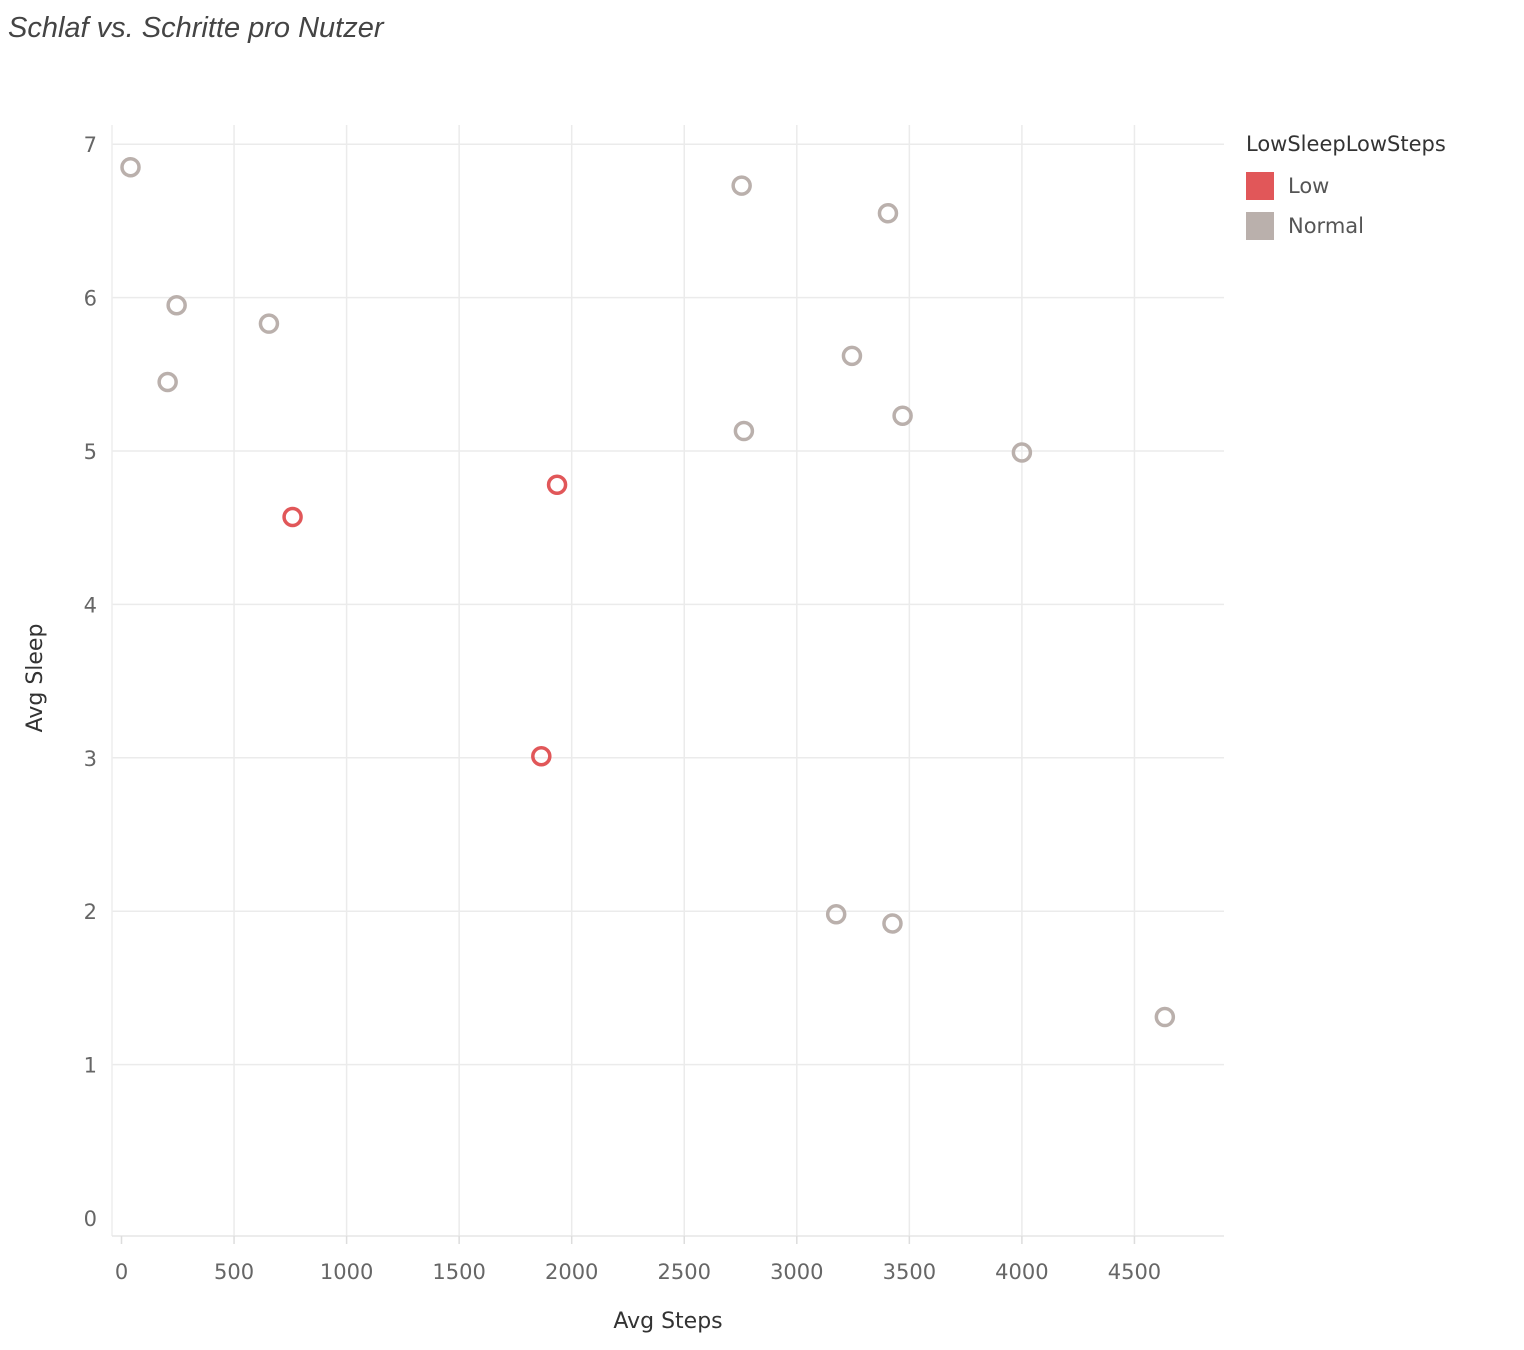 Image resolution: width=1524 pixels, height=1350 pixels. Describe the element at coordinates (90, 682) in the screenshot. I see `y-axis-ticks: 0 1 2 3 4 5 6 7` at that location.